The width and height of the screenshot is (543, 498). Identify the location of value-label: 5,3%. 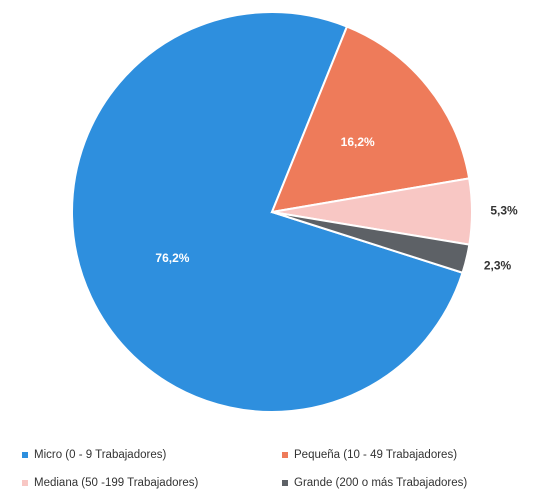
(504, 211).